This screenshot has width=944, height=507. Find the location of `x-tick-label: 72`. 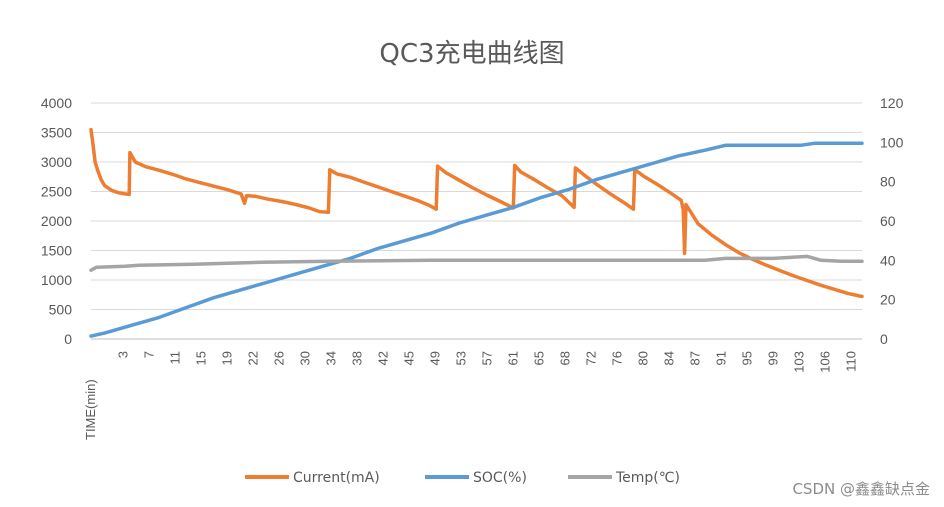

x-tick-label: 72 is located at coordinates (591, 358).